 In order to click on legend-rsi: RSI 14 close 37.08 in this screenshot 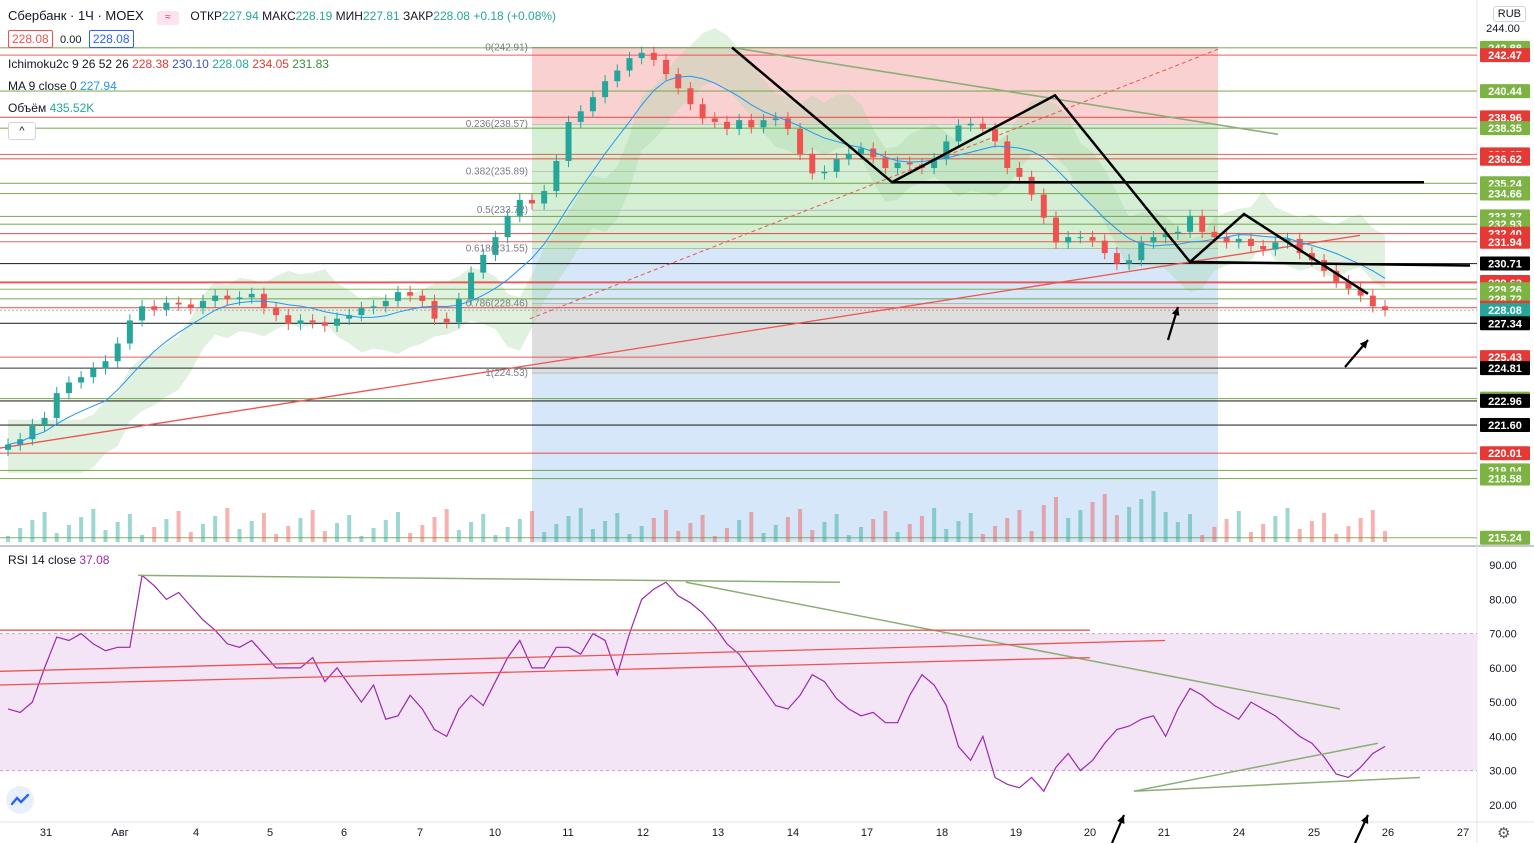, I will do `click(58, 560)`.